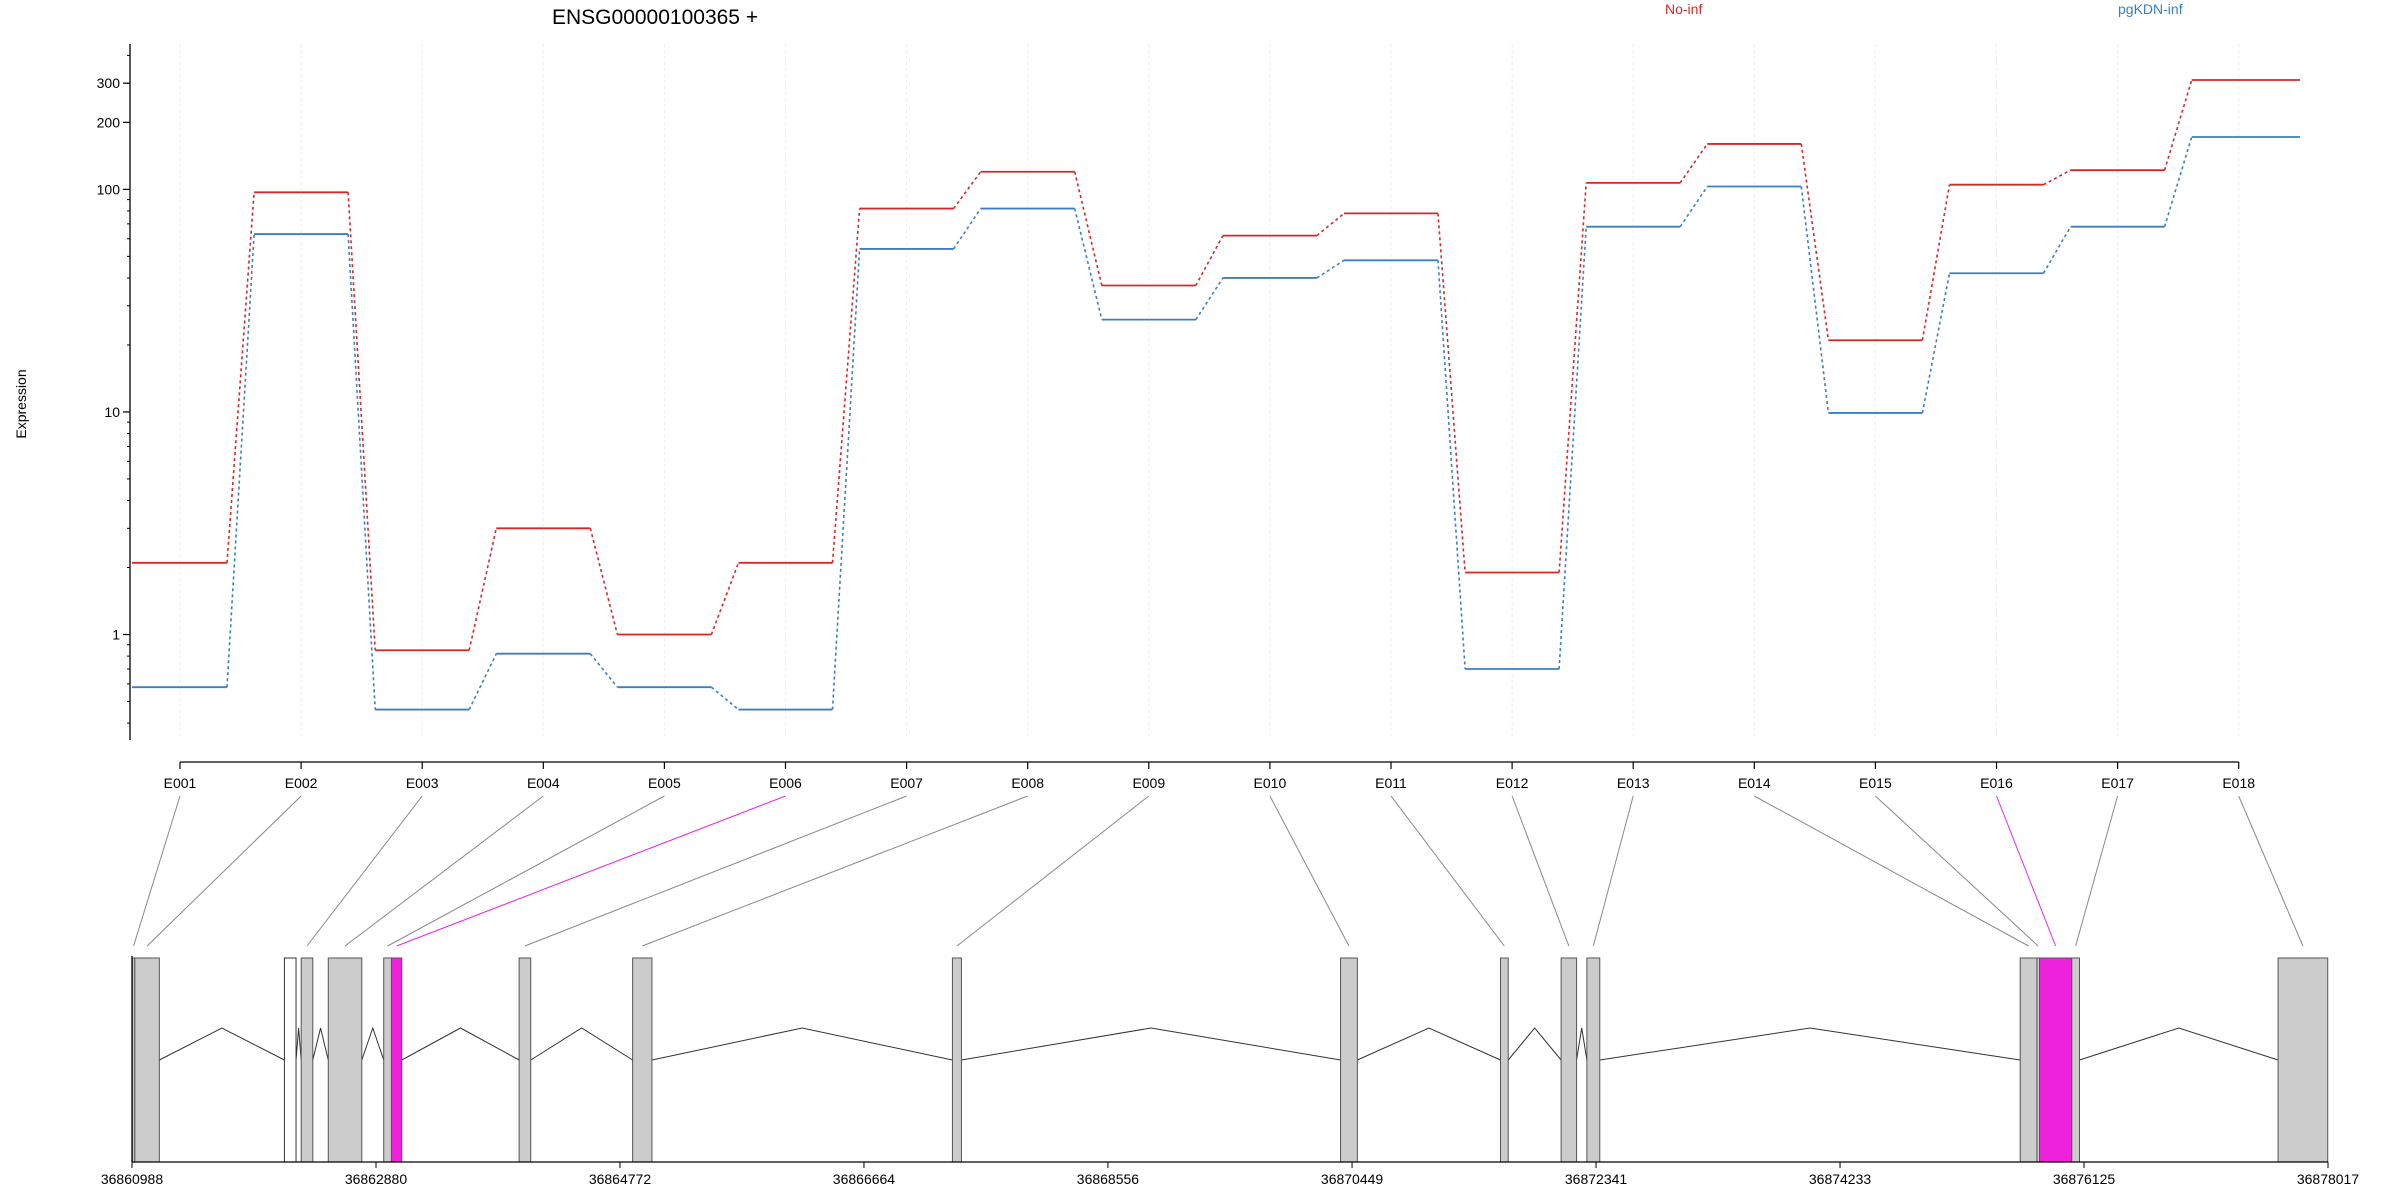  Describe the element at coordinates (1148, 783) in the screenshot. I see `x-tick-label: E009` at that location.